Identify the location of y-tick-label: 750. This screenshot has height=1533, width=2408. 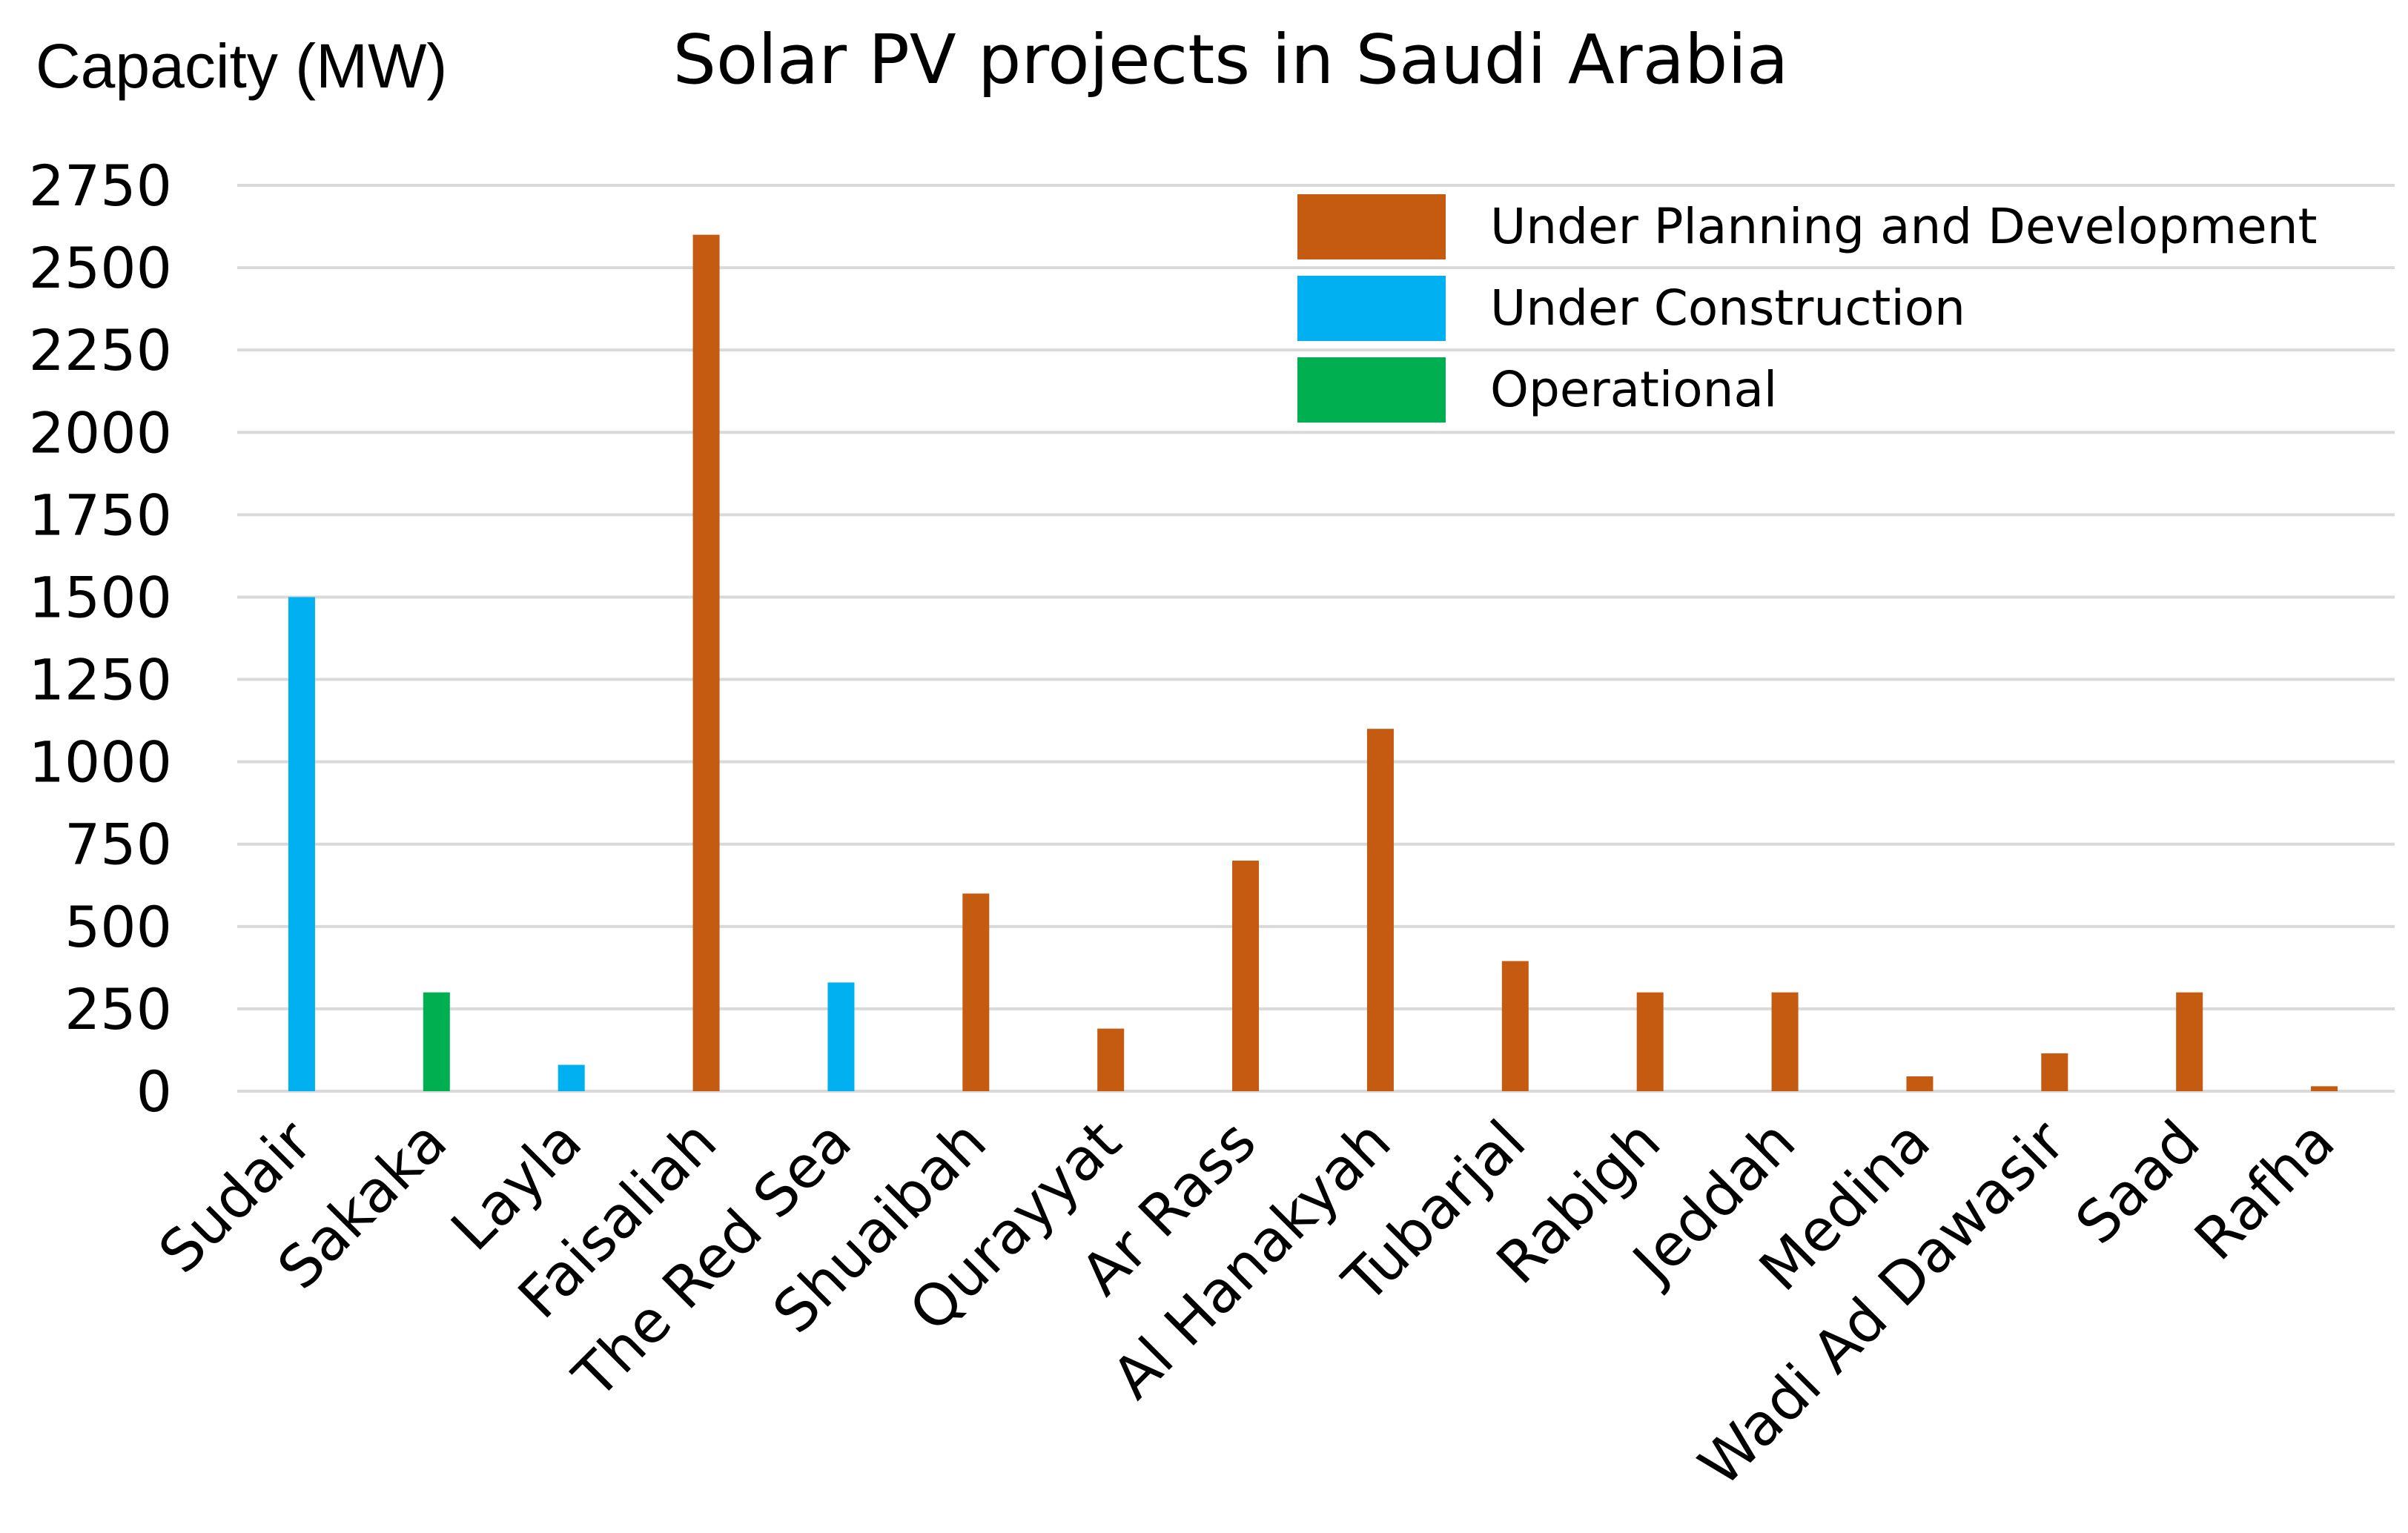
(118, 845).